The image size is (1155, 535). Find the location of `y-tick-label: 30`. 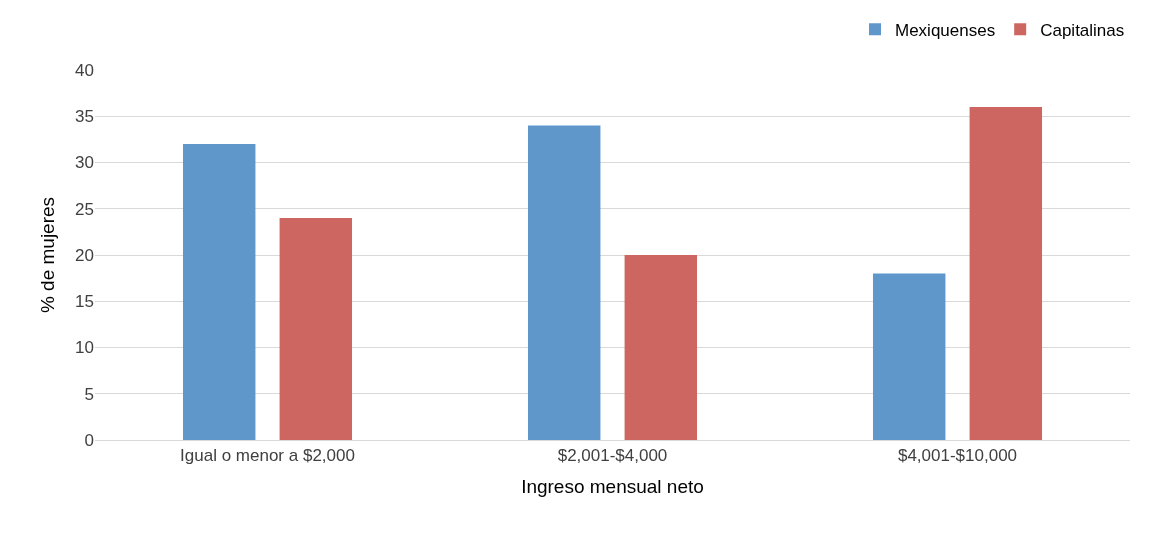

y-tick-label: 30 is located at coordinates (84, 163).